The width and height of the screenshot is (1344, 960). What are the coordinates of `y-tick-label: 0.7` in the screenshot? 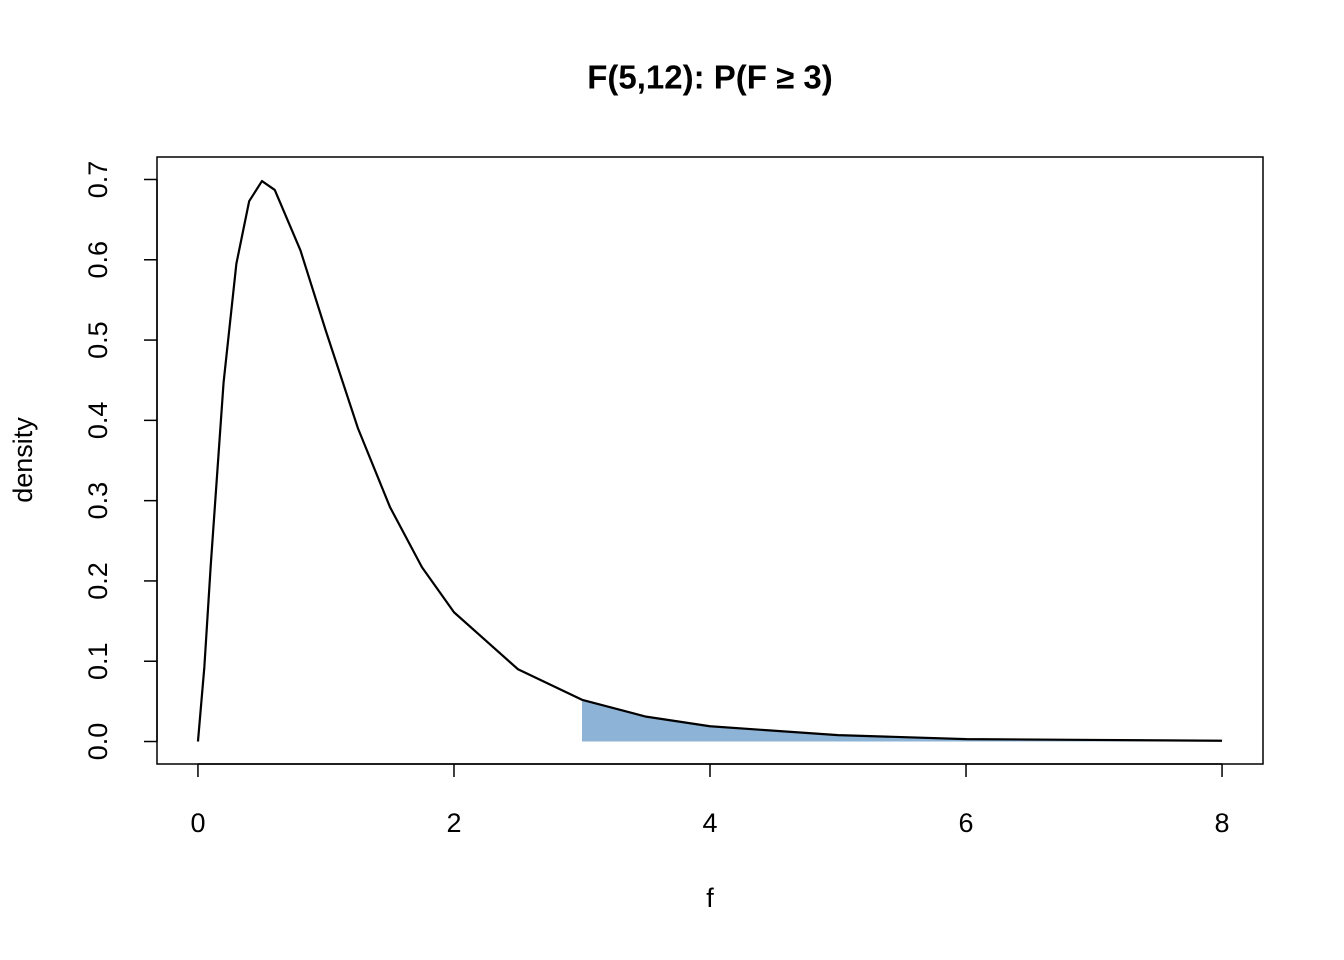 It's located at (98, 180).